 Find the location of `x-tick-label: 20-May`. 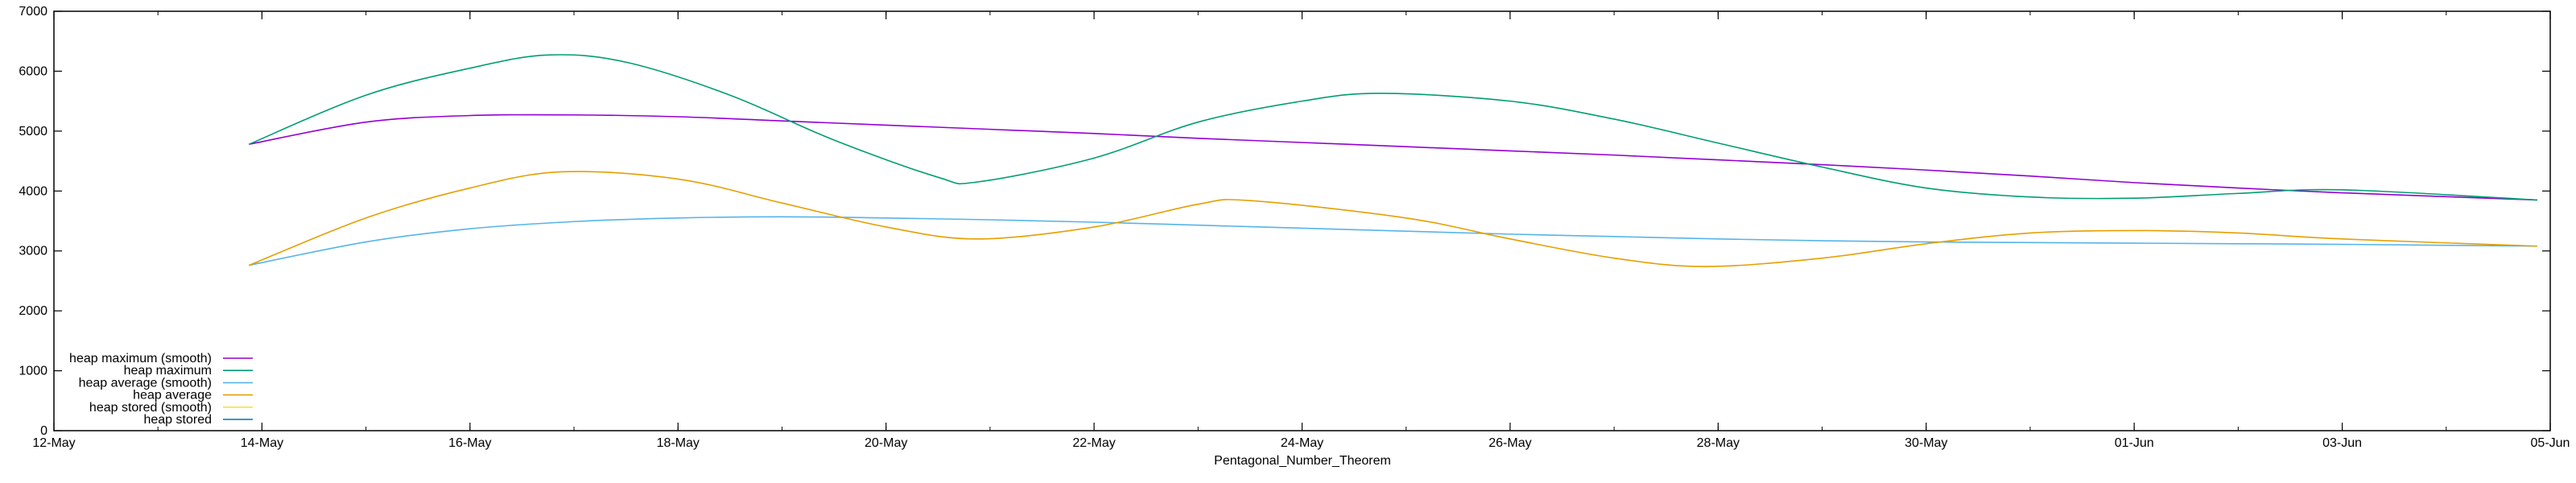

x-tick-label: 20-May is located at coordinates (886, 443).